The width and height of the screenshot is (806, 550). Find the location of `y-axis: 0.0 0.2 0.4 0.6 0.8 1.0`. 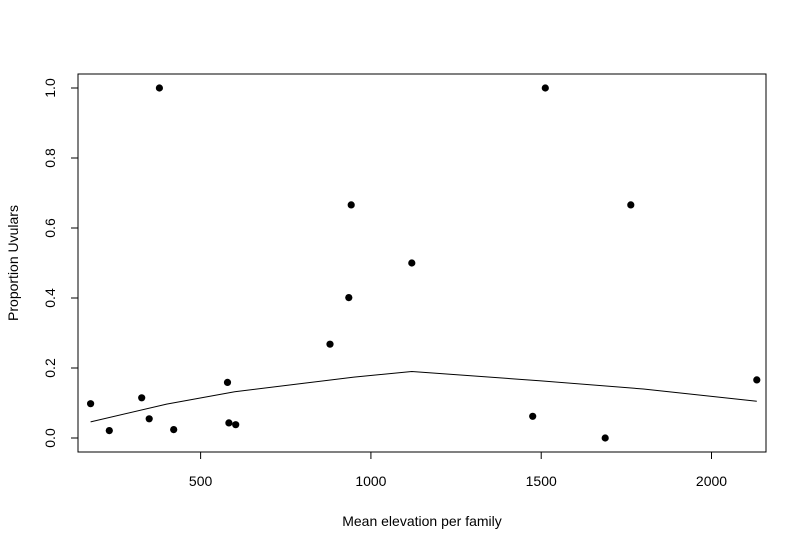

y-axis: 0.0 0.2 0.4 0.6 0.8 1.0 is located at coordinates (60, 263).